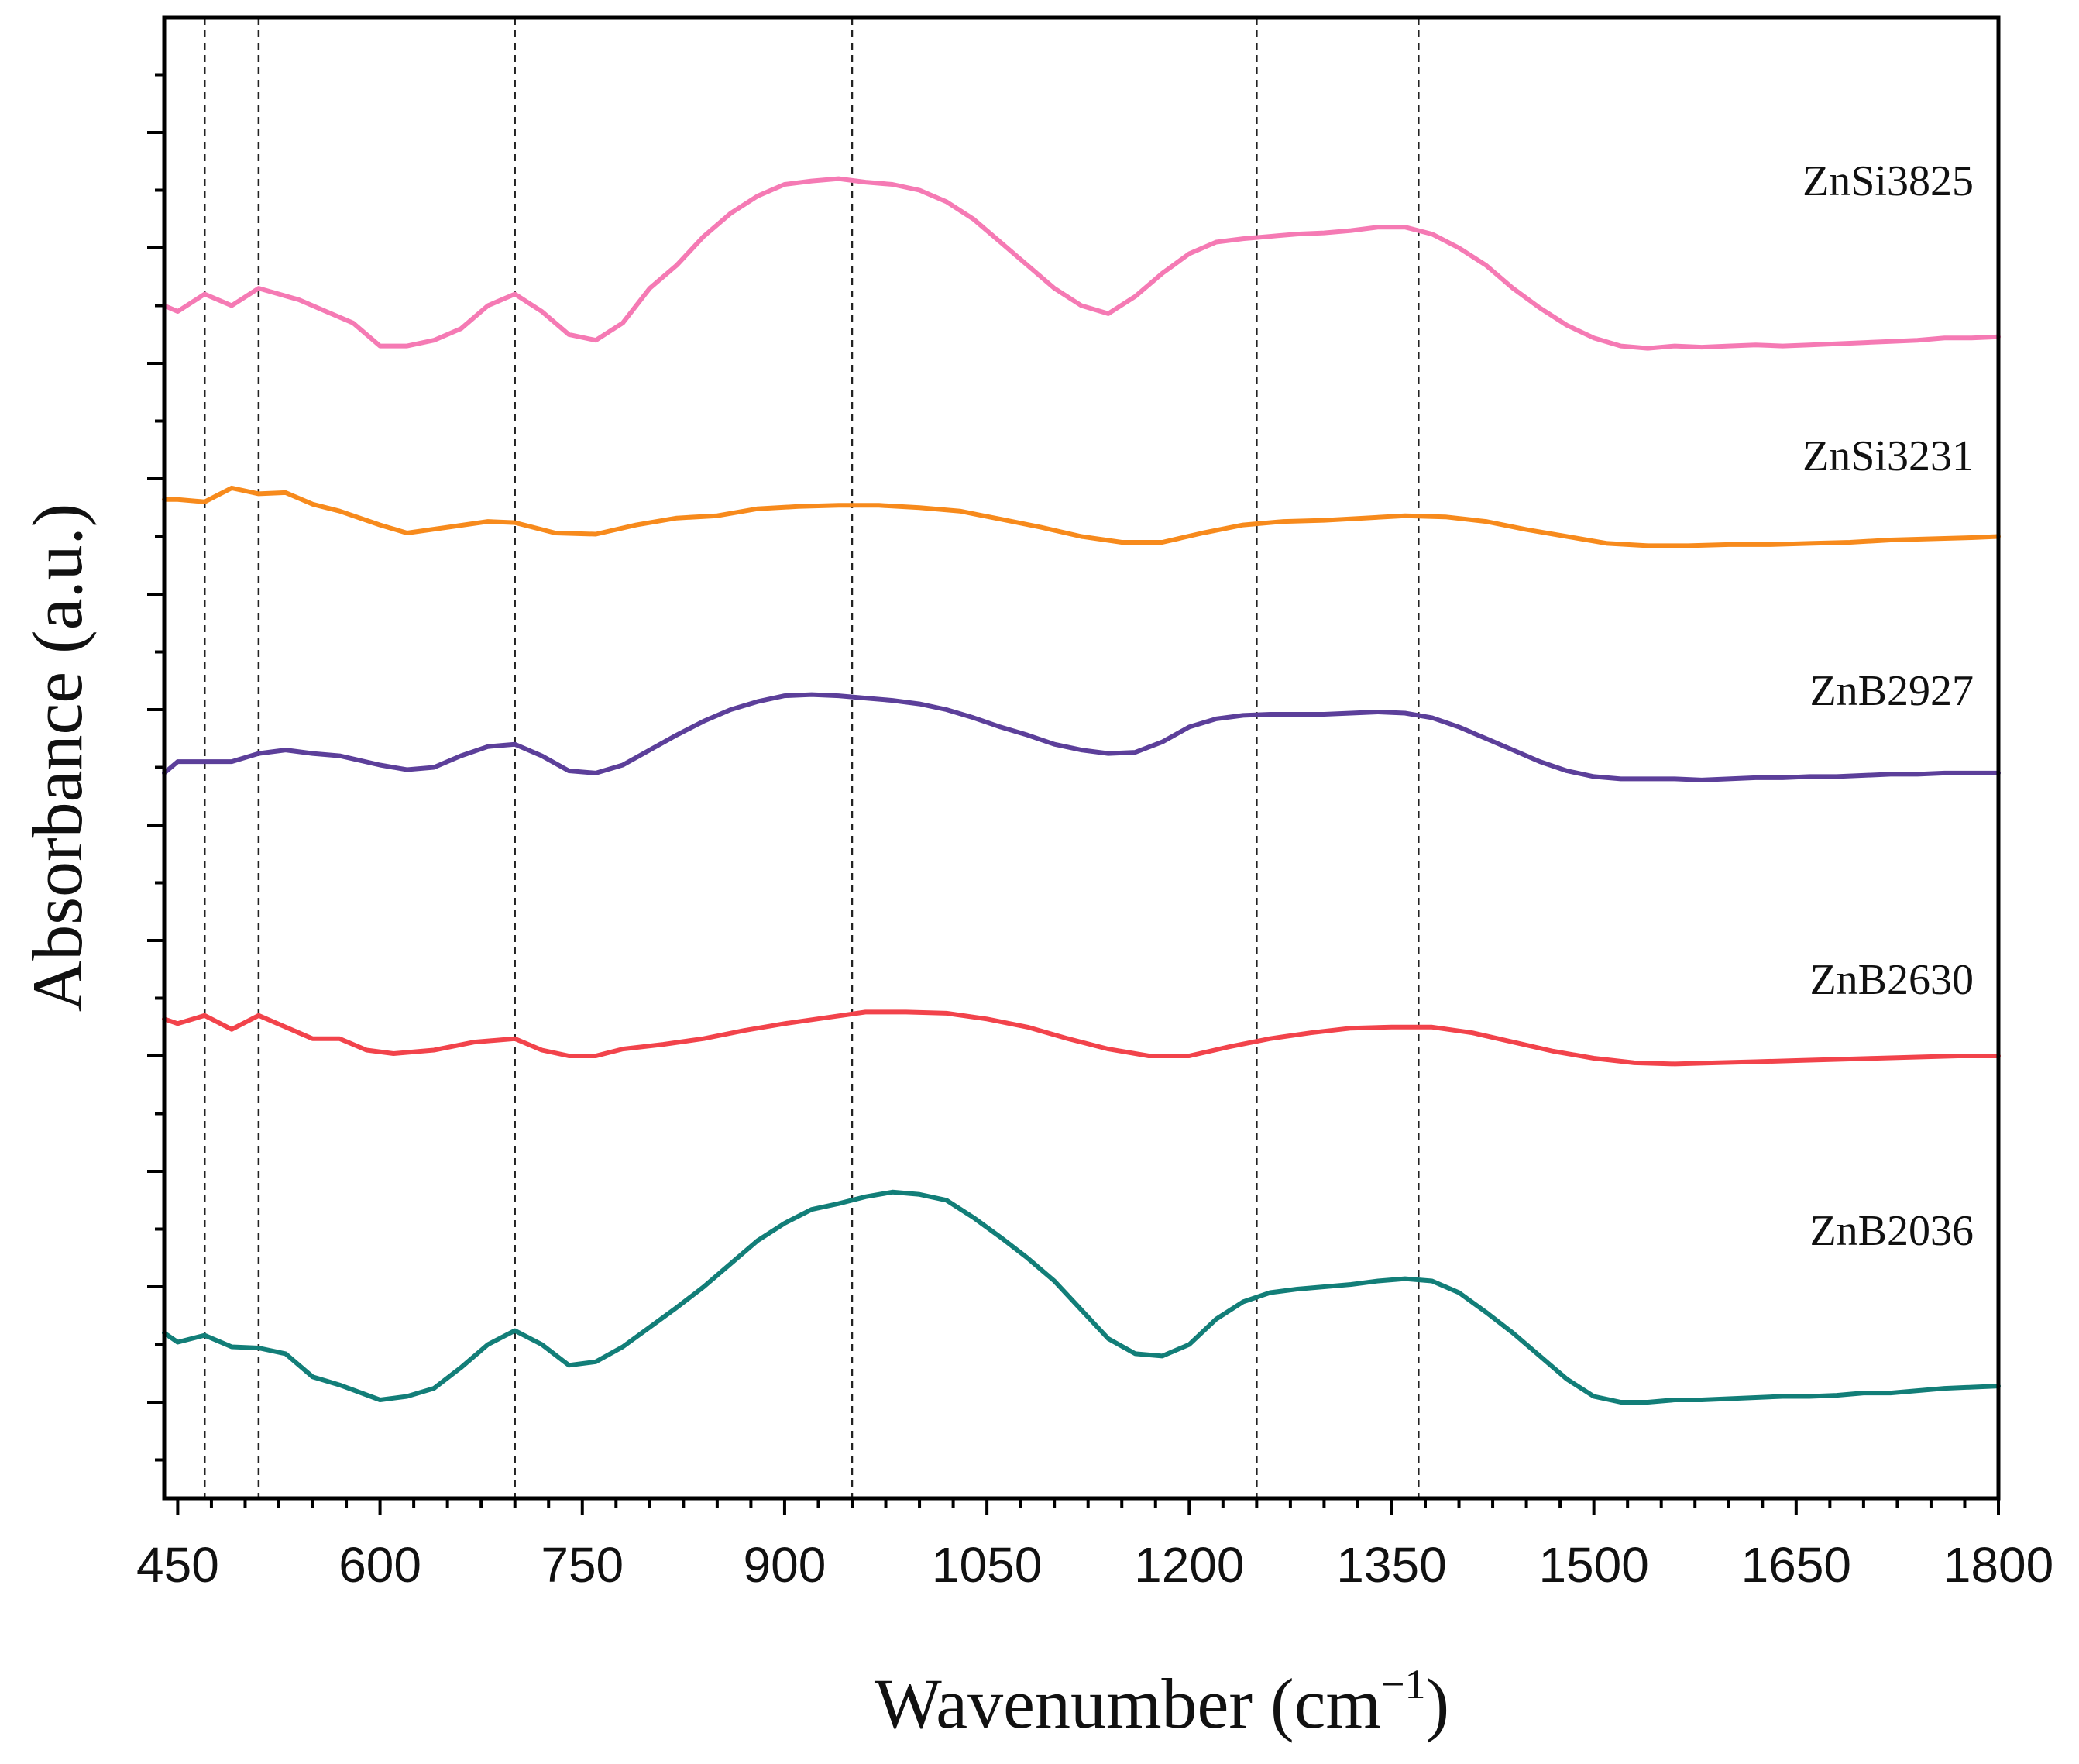 This screenshot has width=2079, height=1764. What do you see at coordinates (1593, 1565) in the screenshot?
I see `x-tick-label-1500: 1500` at bounding box center [1593, 1565].